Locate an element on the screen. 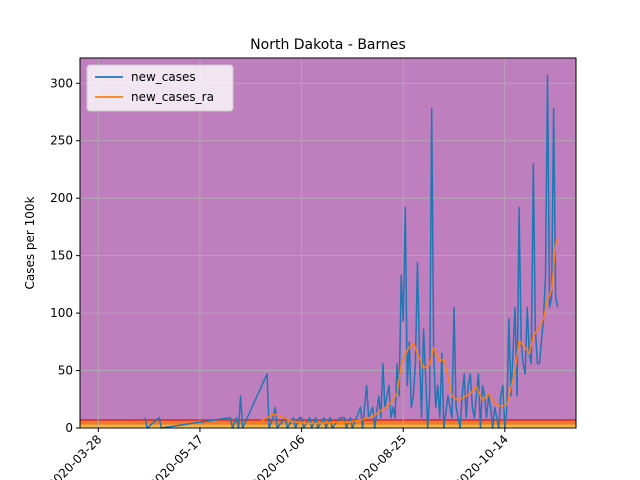  legend-label: new_cases is located at coordinates (163, 77).